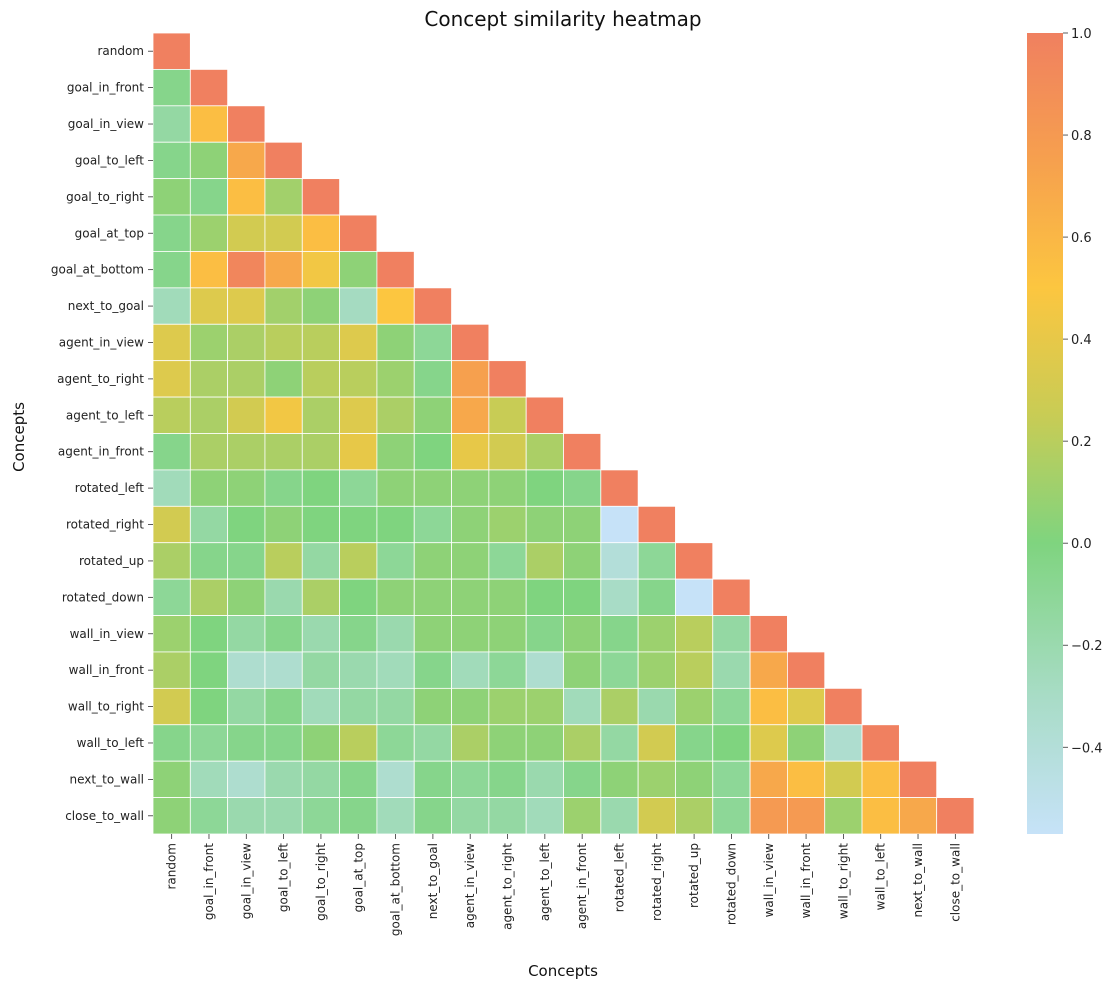  What do you see at coordinates (880, 779) in the screenshot?
I see `heatmap-cell-next_to_wall-wall_to_left` at bounding box center [880, 779].